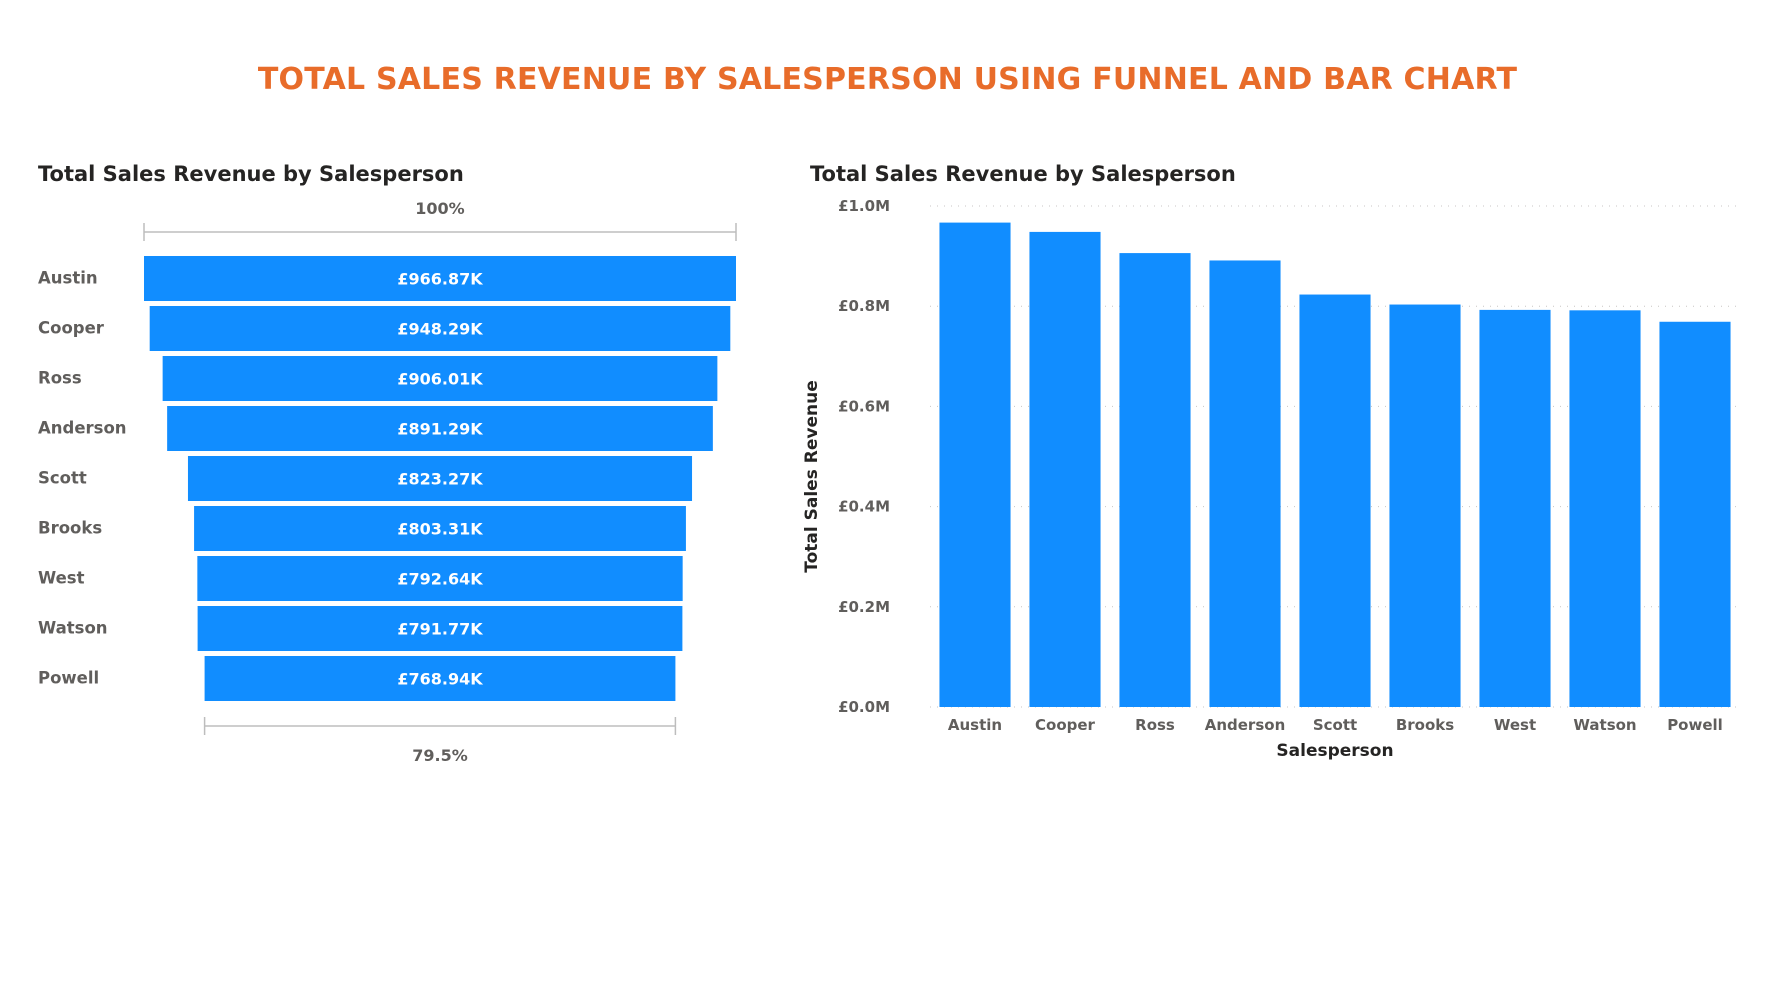 The height and width of the screenshot is (994, 1775). I want to click on funnel-bottom-bracket, so click(440, 726).